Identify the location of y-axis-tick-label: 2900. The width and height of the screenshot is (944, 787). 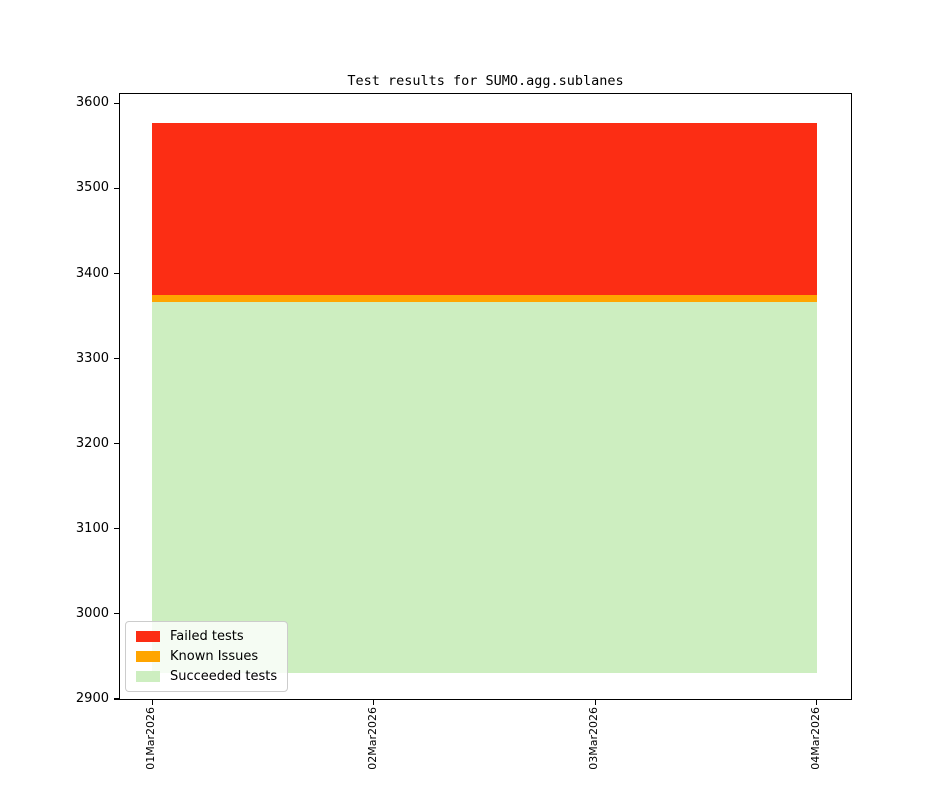
(92, 698).